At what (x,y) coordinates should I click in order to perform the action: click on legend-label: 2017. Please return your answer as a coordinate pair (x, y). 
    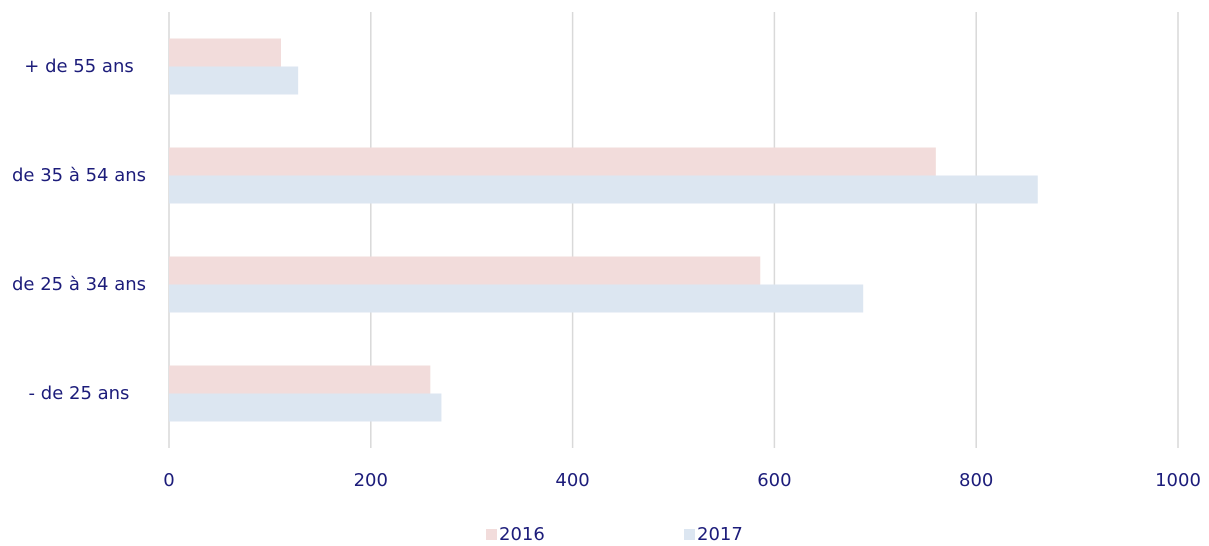
    Looking at the image, I should click on (720, 534).